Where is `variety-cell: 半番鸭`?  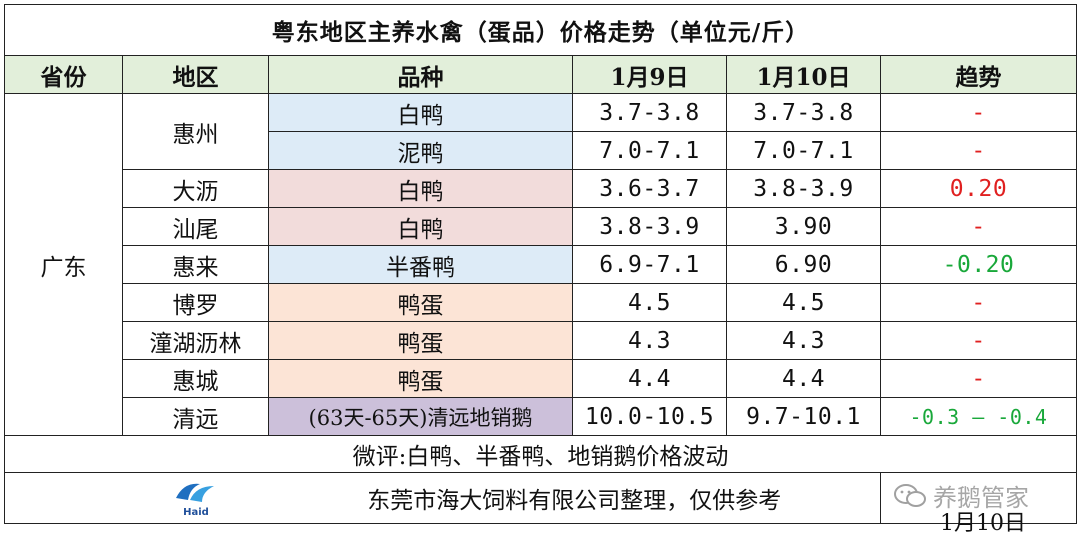
variety-cell: 半番鸭 is located at coordinates (420, 264).